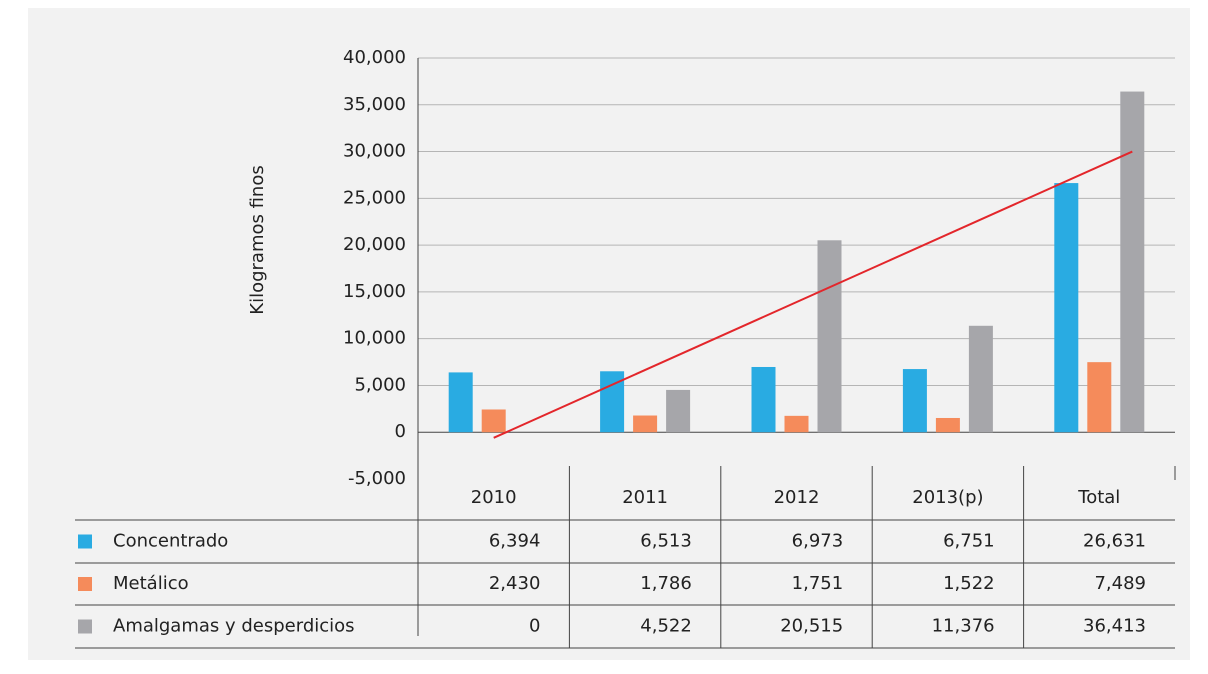 This screenshot has width=1208, height=674. Describe the element at coordinates (374, 338) in the screenshot. I see `y-tick-label: 10,000` at that location.